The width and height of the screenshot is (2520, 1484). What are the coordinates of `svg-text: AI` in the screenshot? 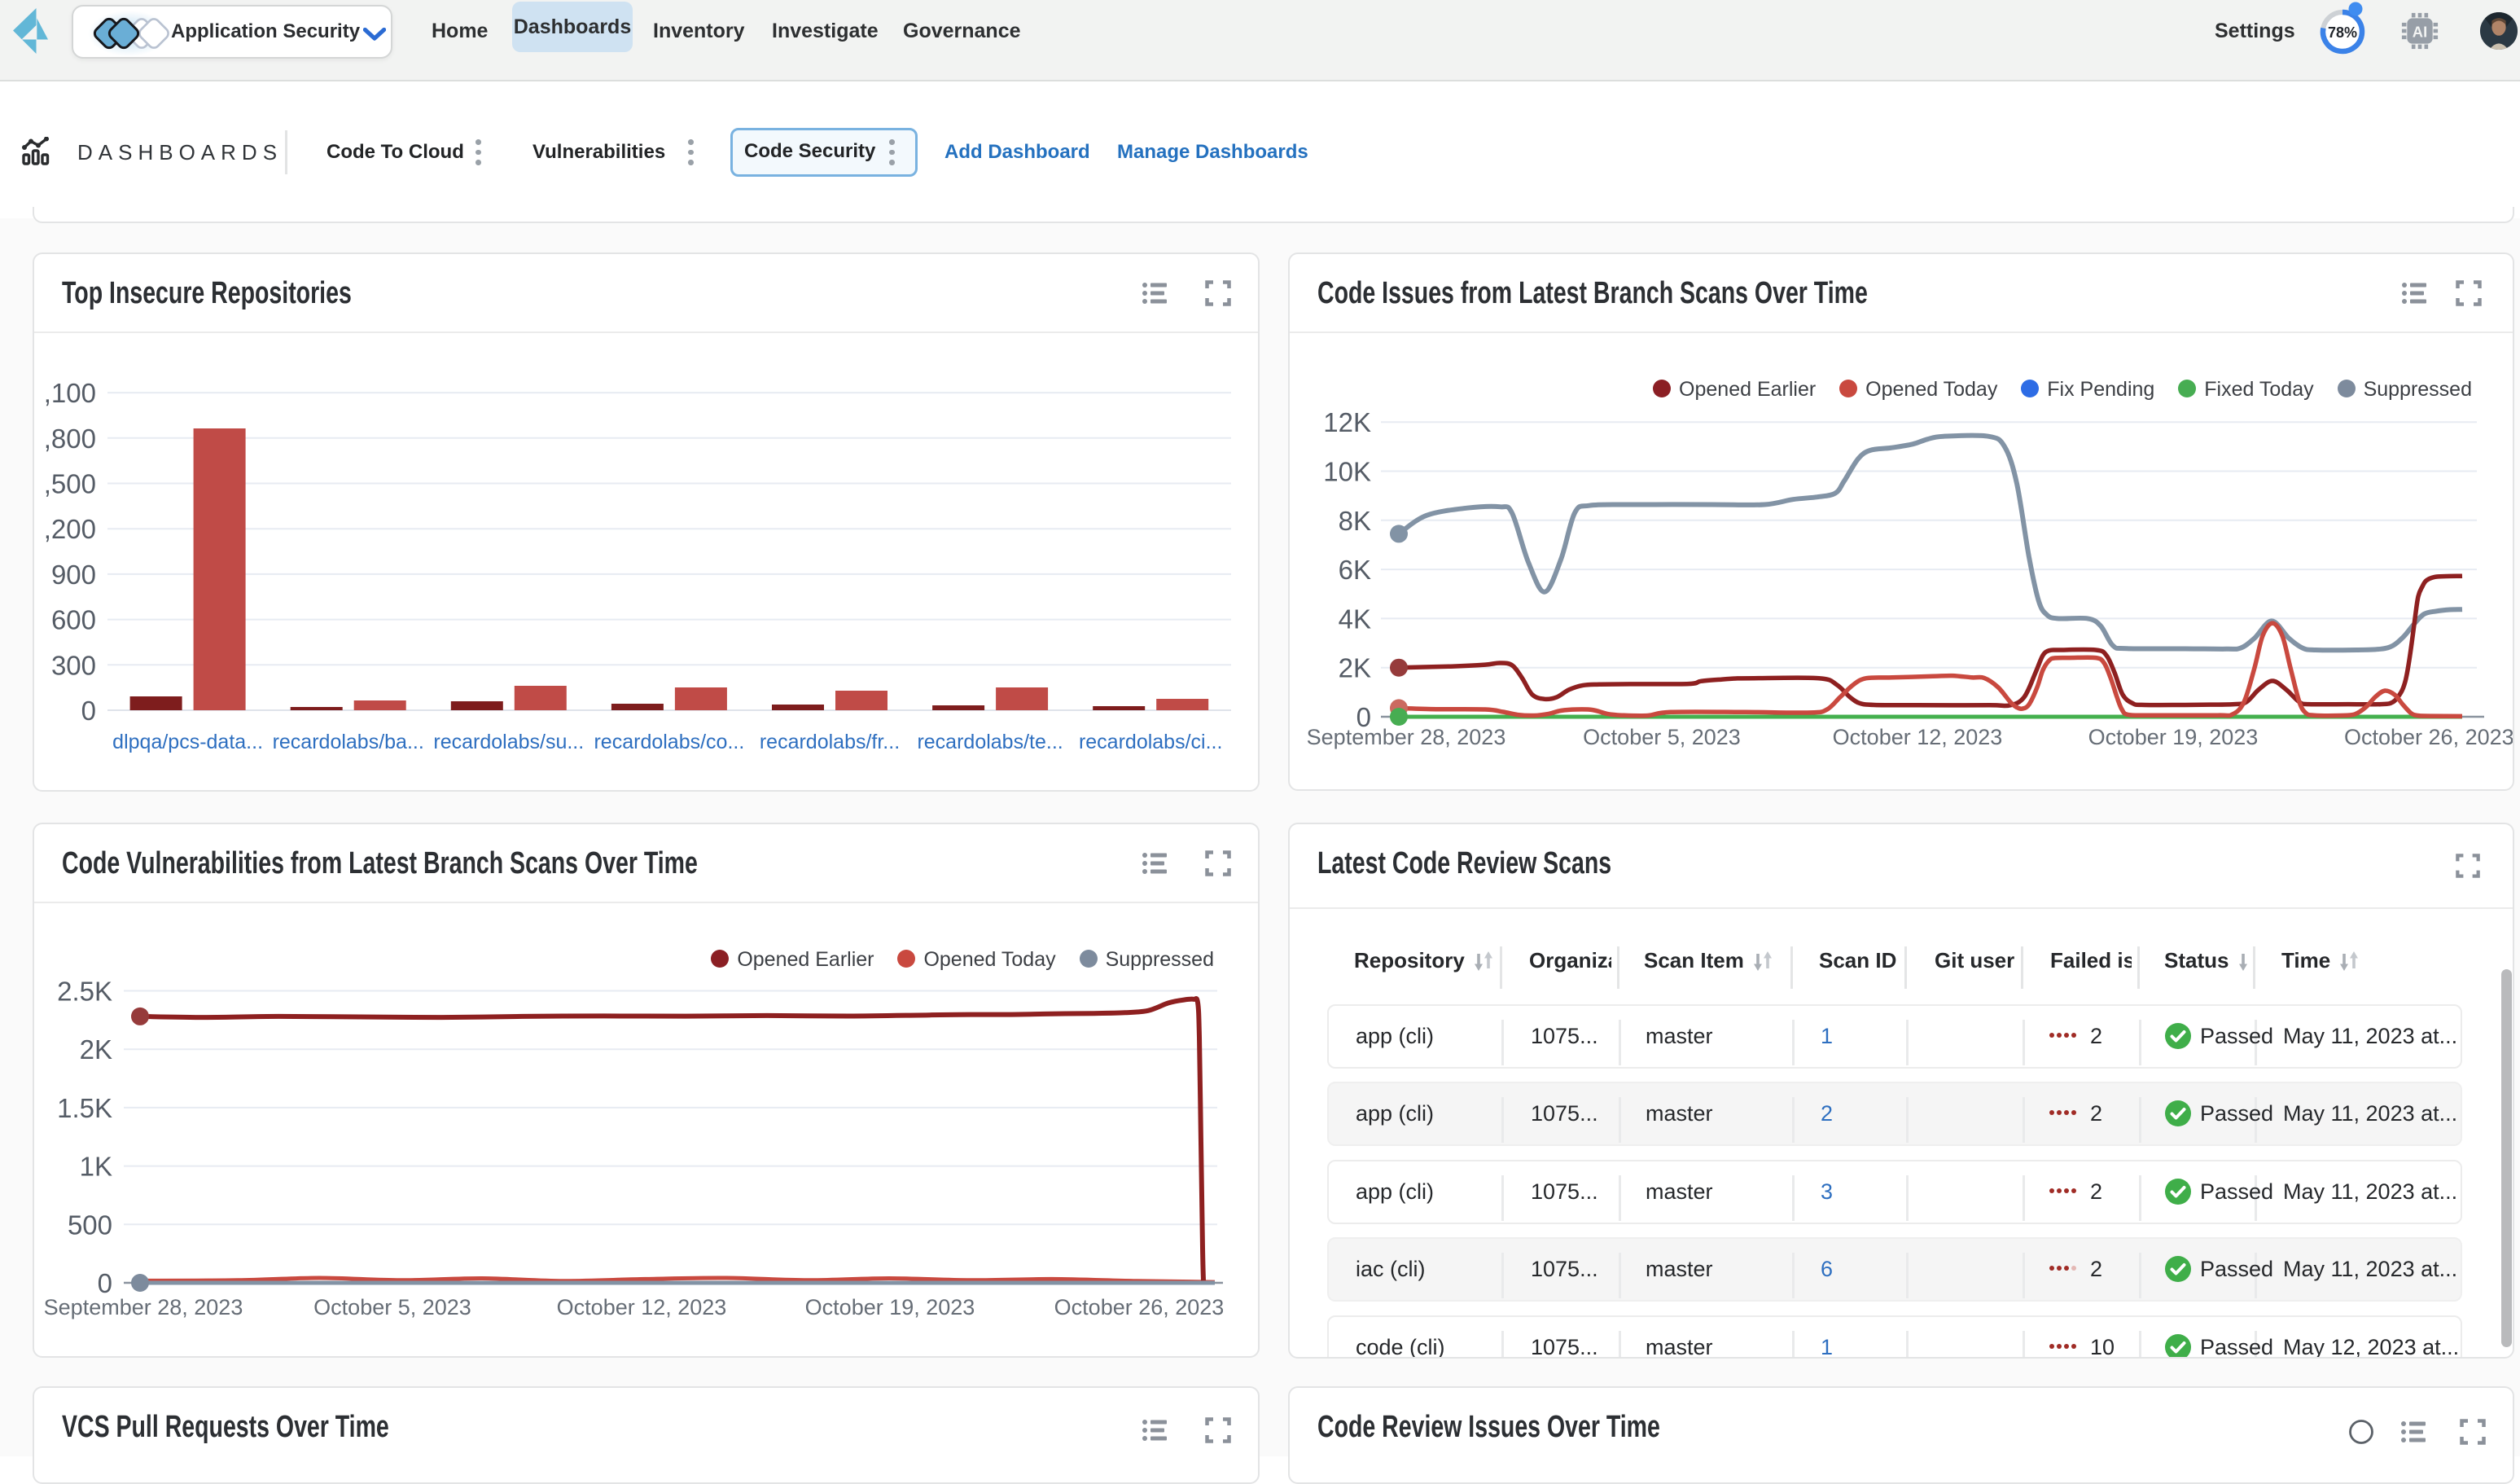 It's located at (2420, 31).